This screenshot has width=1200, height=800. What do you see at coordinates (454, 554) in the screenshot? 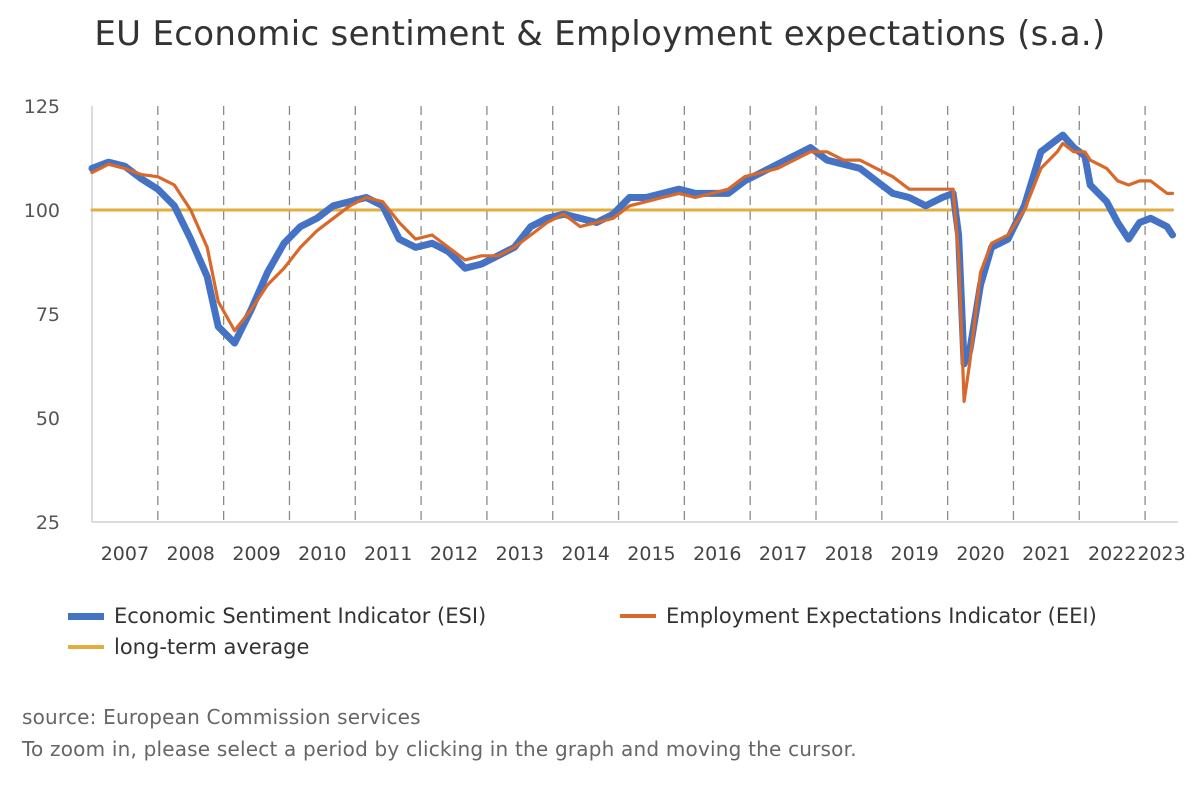
I see `x-tick-label: 2012` at bounding box center [454, 554].